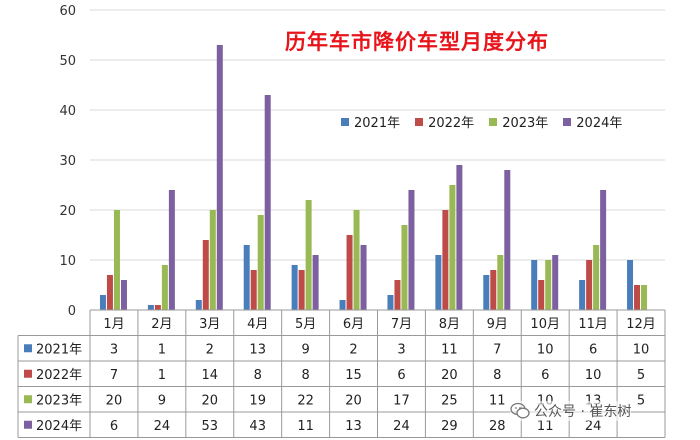  Describe the element at coordinates (210, 426) in the screenshot. I see `data-table-value: 53` at that location.